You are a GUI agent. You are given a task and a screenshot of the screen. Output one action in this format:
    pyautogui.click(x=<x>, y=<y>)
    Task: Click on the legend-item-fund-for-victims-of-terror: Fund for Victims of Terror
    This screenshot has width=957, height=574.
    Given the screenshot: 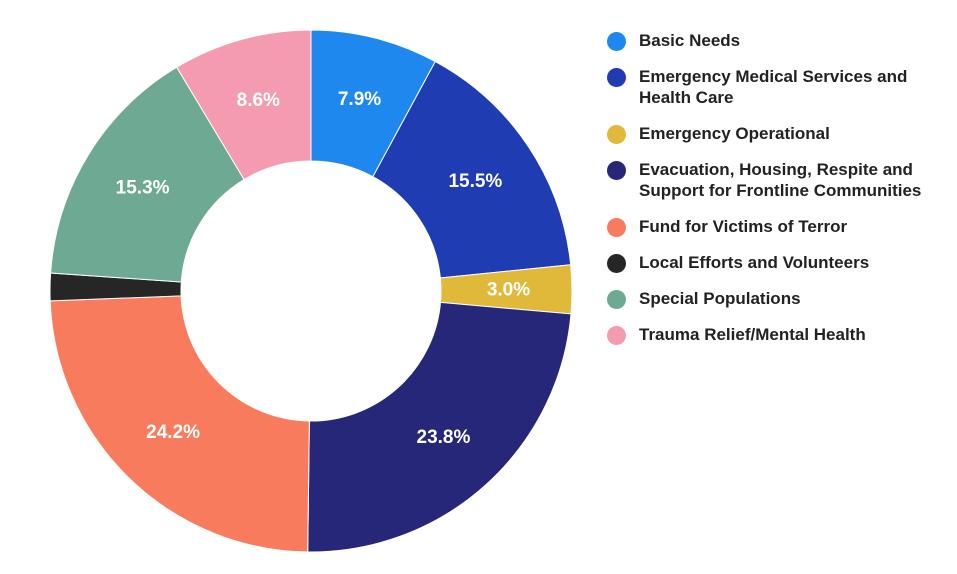 What is the action you would take?
    pyautogui.click(x=779, y=226)
    